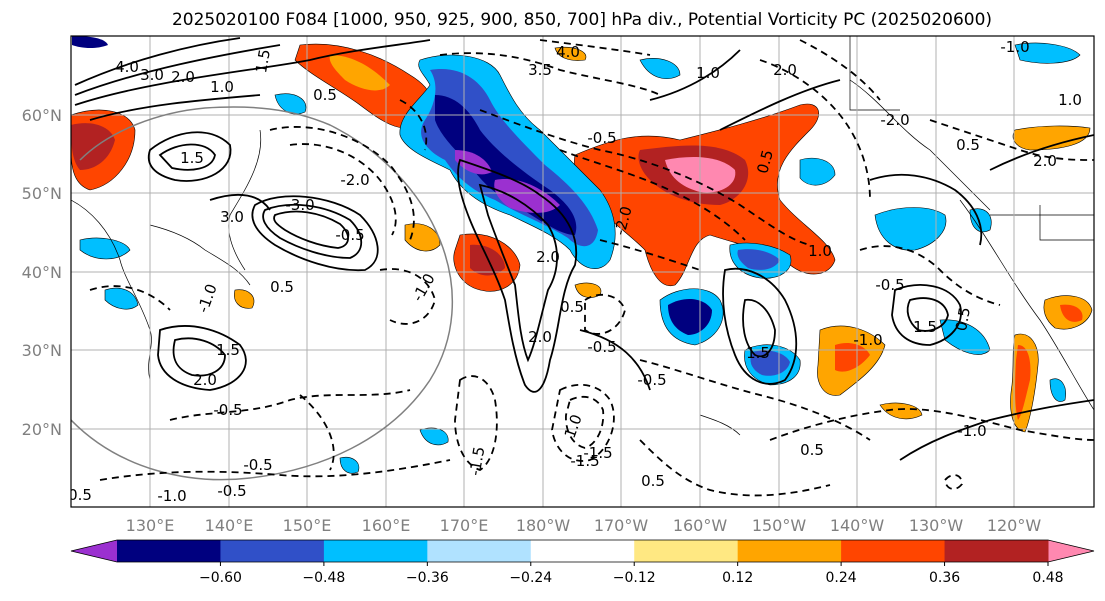 This screenshot has width=1105, height=601. What do you see at coordinates (779, 525) in the screenshot?
I see `lon-label: 150°W` at bounding box center [779, 525].